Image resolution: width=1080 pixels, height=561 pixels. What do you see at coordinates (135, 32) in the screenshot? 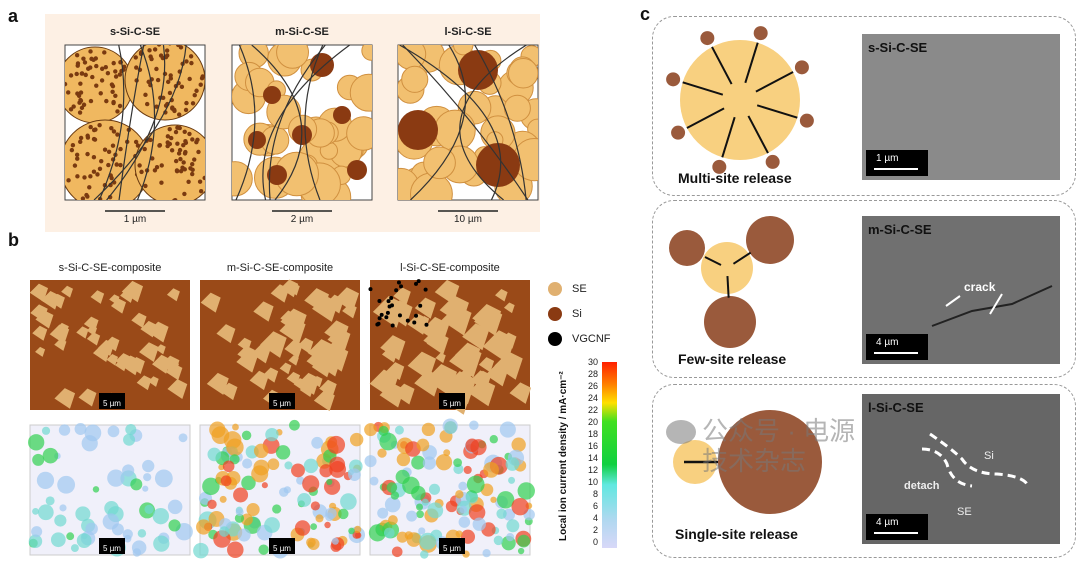
I see `panel-a-title-1: s-Si-C-SE` at bounding box center [135, 32].